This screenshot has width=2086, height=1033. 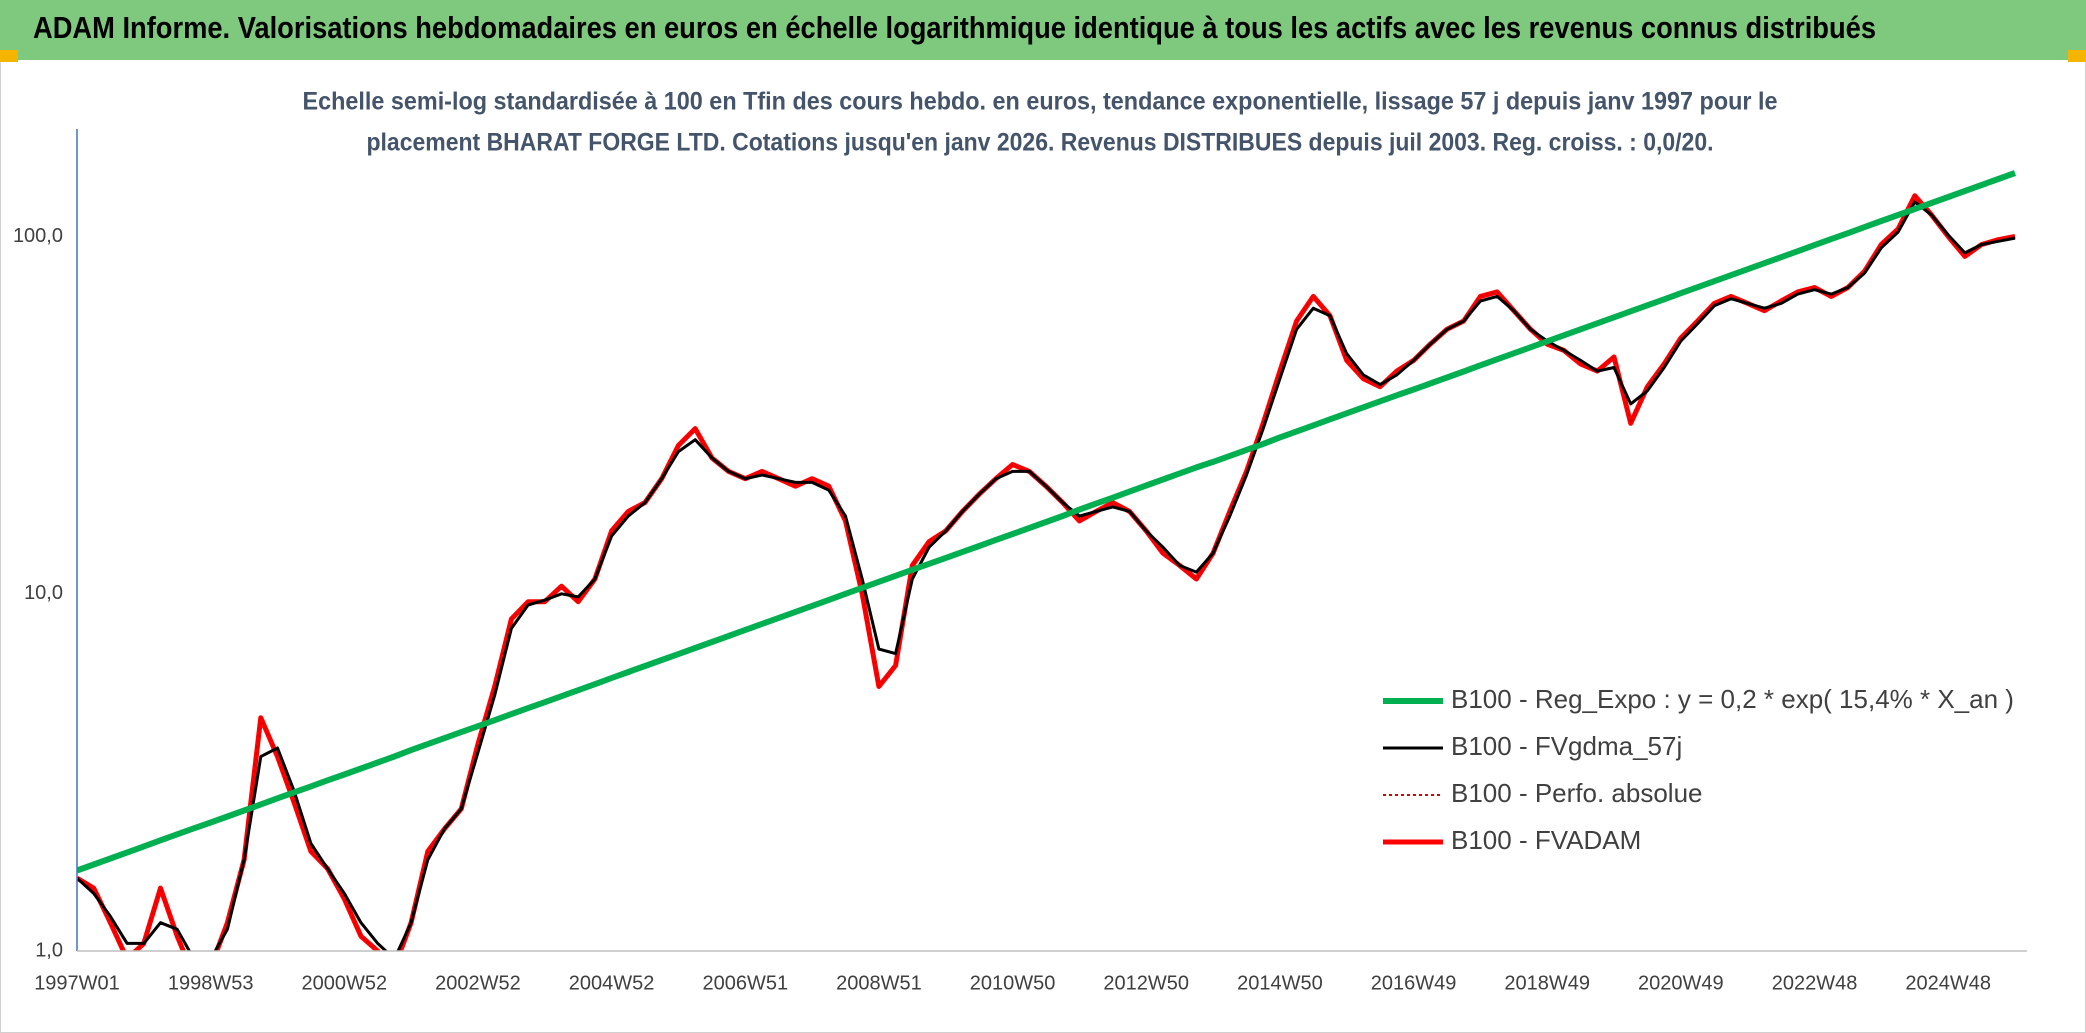 I want to click on x-tick-label: 2018W49, so click(x=1547, y=983).